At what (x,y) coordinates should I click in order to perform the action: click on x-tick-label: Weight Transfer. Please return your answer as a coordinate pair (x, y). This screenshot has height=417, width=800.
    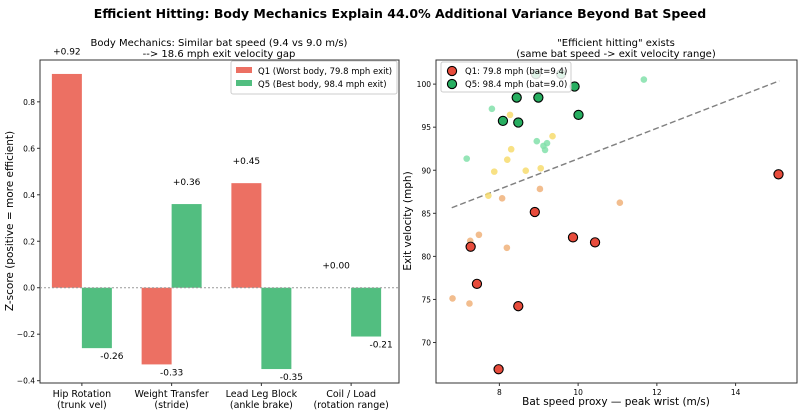
    Looking at the image, I should click on (171, 394).